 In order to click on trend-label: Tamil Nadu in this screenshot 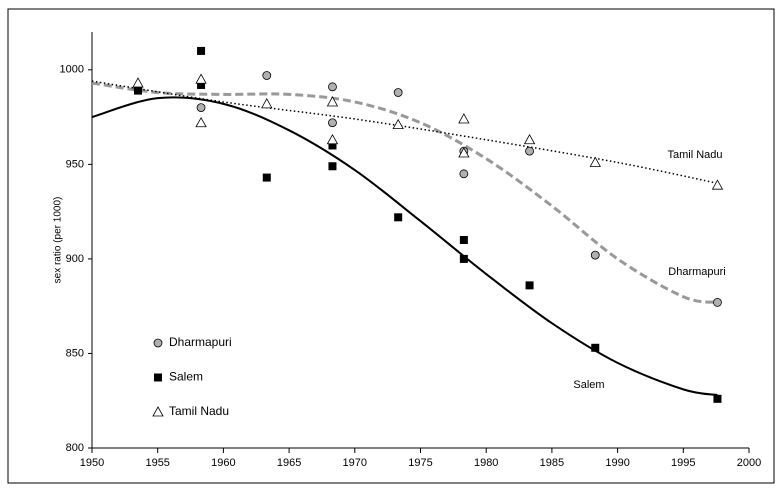, I will do `click(694, 155)`.